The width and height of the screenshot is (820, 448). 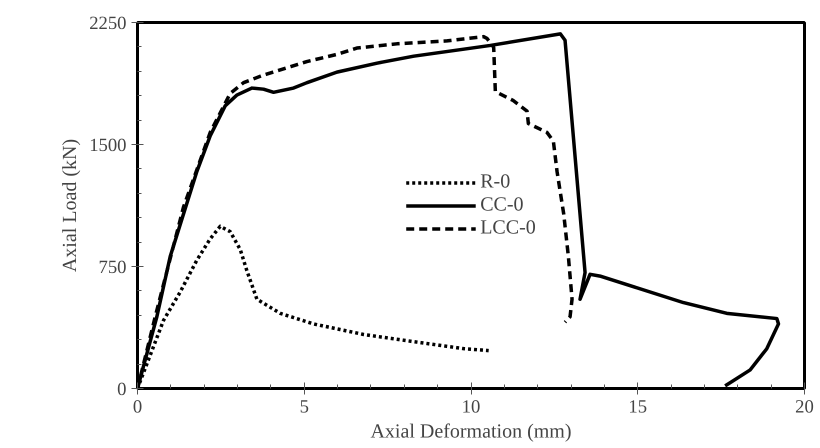 What do you see at coordinates (70, 205) in the screenshot?
I see `y-axis-title: Axial Load (kN)` at bounding box center [70, 205].